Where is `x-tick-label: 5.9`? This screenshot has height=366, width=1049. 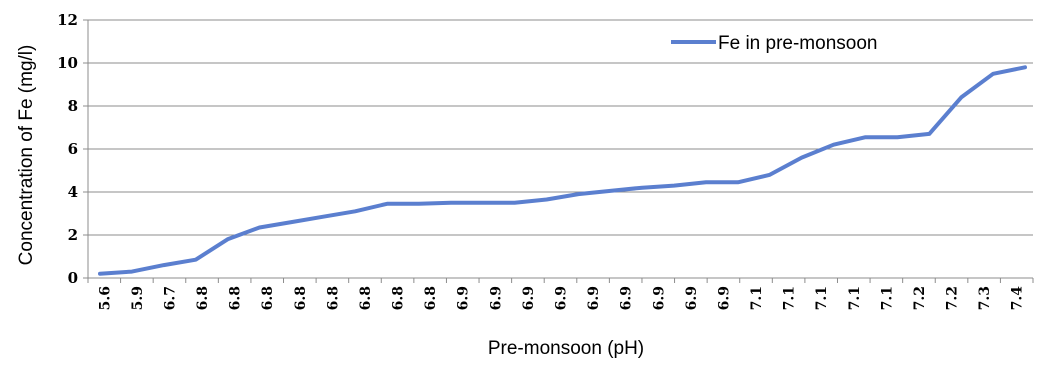 x-tick-label: 5.9 is located at coordinates (138, 298).